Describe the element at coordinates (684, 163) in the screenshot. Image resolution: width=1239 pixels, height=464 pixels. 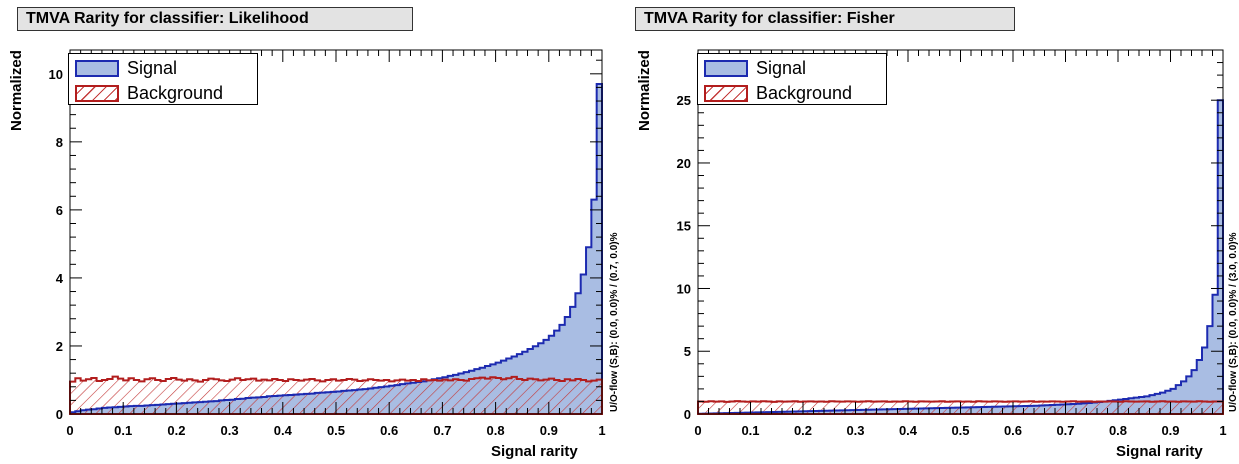
I see `y-tick-label: 20` at that location.